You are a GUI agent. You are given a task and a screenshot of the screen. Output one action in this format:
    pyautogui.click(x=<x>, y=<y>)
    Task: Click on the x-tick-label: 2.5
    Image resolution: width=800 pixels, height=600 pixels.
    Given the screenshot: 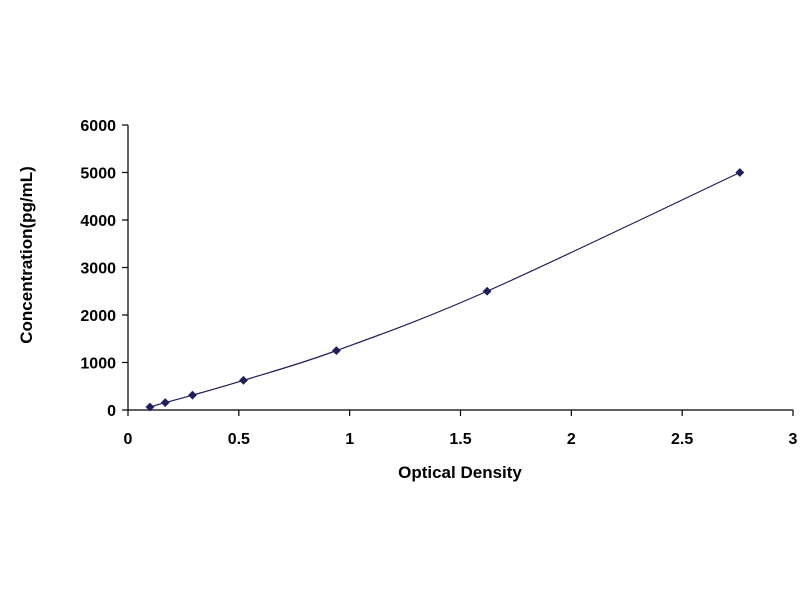 What is the action you would take?
    pyautogui.click(x=682, y=439)
    